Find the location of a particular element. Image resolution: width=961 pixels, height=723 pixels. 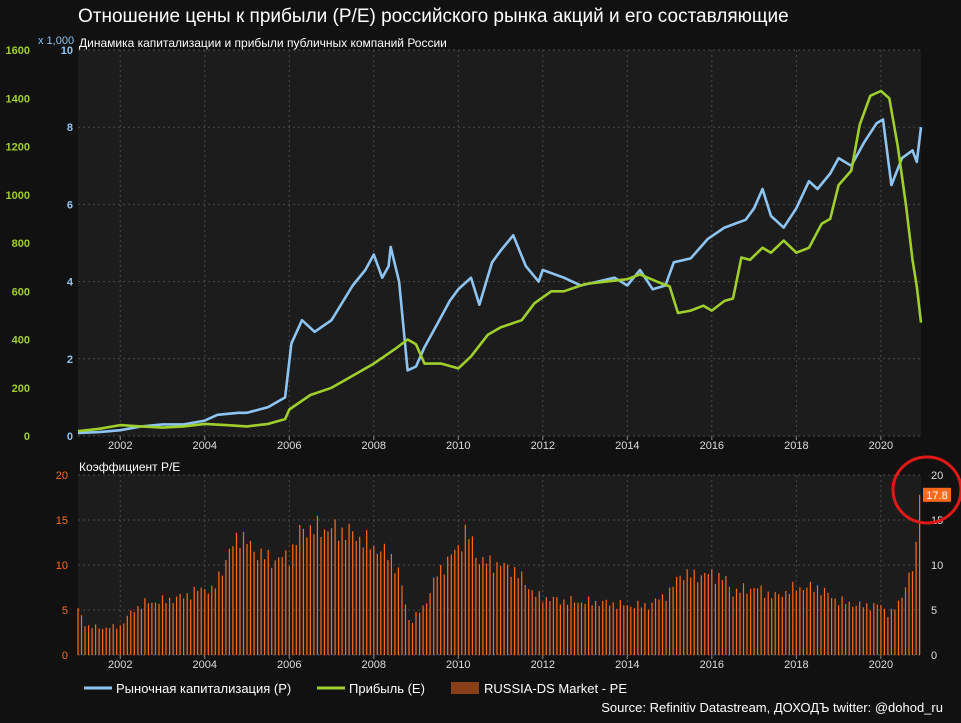

last-value-badge-text: 17.8 is located at coordinates (936, 496).